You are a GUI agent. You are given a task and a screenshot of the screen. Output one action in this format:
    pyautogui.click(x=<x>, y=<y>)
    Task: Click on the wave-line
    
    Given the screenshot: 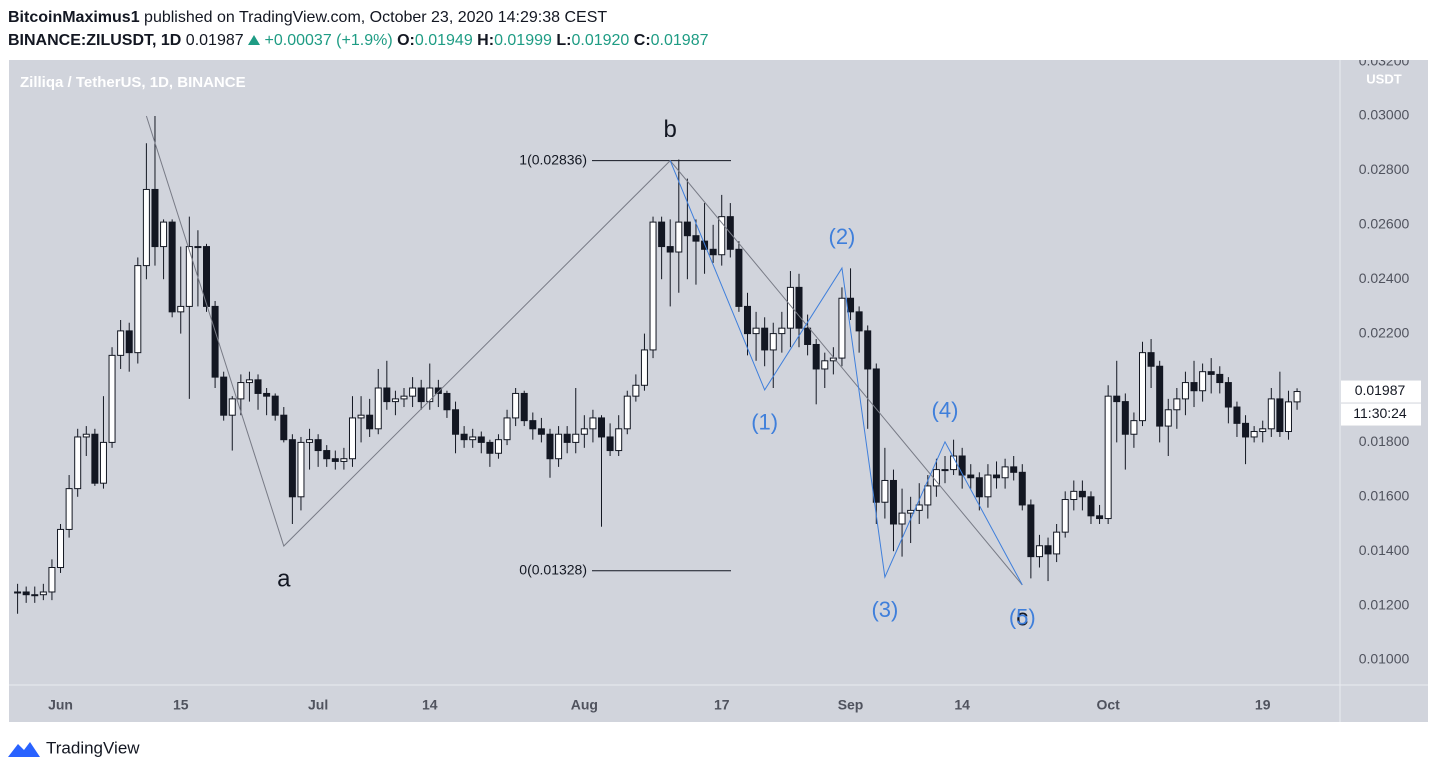 What is the action you would take?
    pyautogui.click(x=846, y=373)
    